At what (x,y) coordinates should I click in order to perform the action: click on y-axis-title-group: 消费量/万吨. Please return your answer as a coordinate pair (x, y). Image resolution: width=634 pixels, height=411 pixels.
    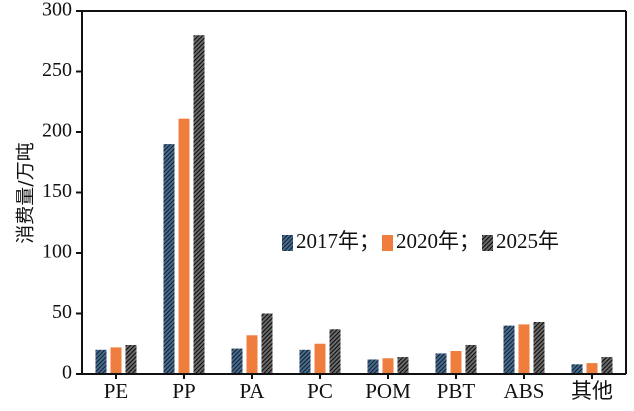
    Looking at the image, I should click on (26, 192).